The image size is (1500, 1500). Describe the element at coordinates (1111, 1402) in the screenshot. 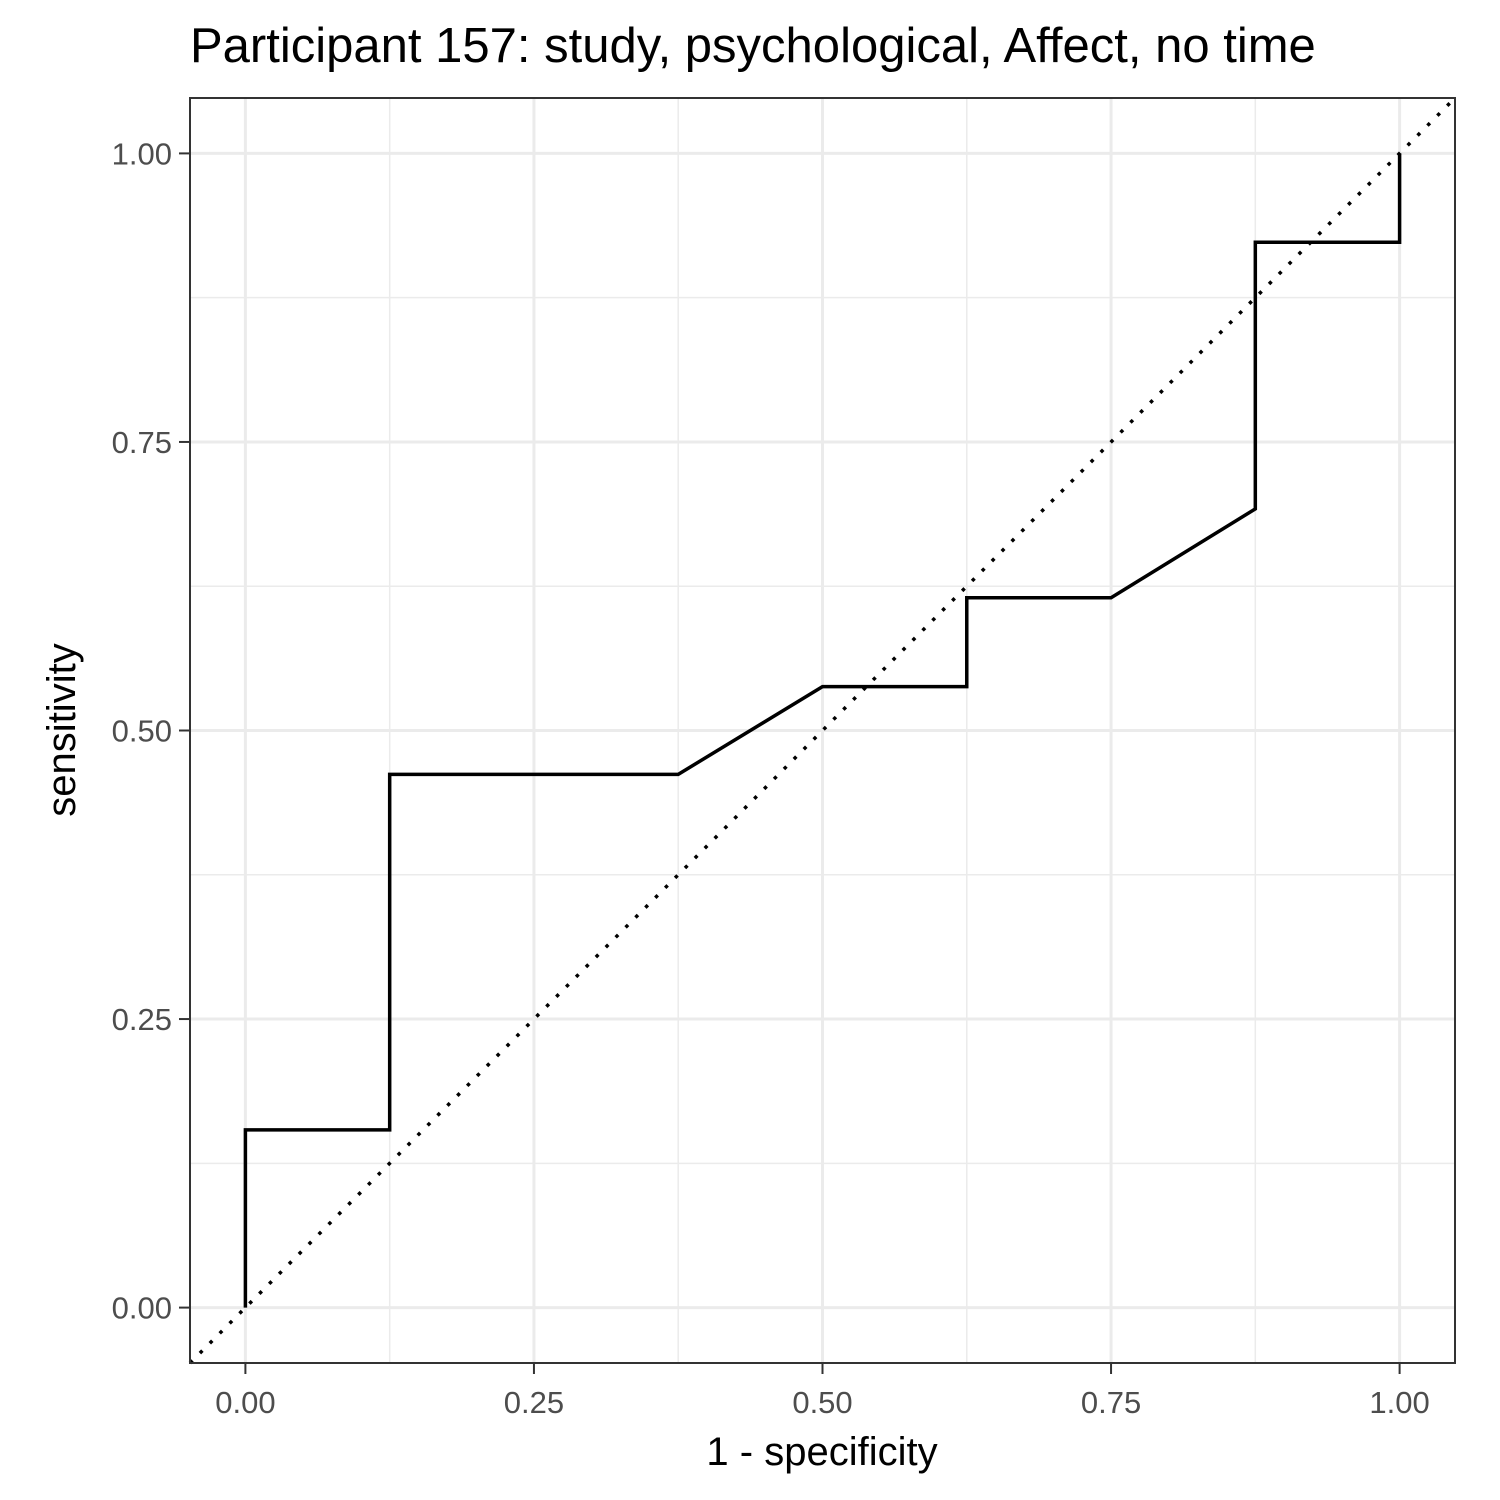

I see `x-tick-label: 0.75` at that location.